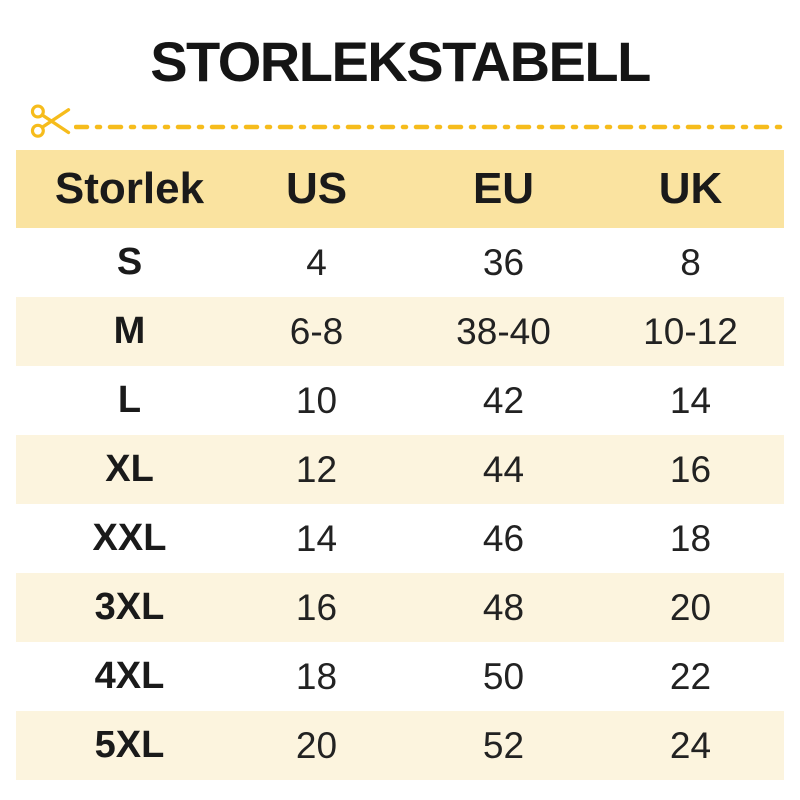  What do you see at coordinates (503, 469) in the screenshot?
I see `eu-value: 44` at bounding box center [503, 469].